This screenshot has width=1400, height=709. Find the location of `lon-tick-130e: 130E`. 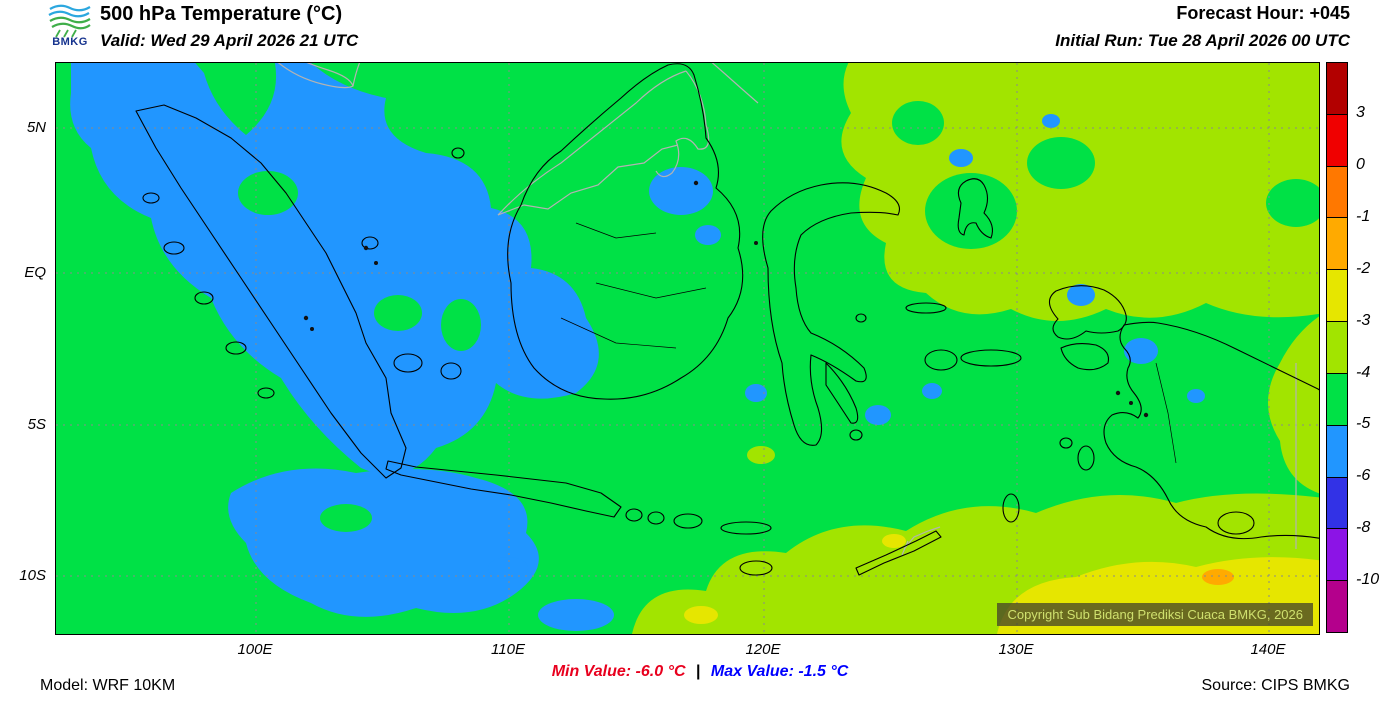

lon-tick-130e: 130E is located at coordinates (1016, 649).